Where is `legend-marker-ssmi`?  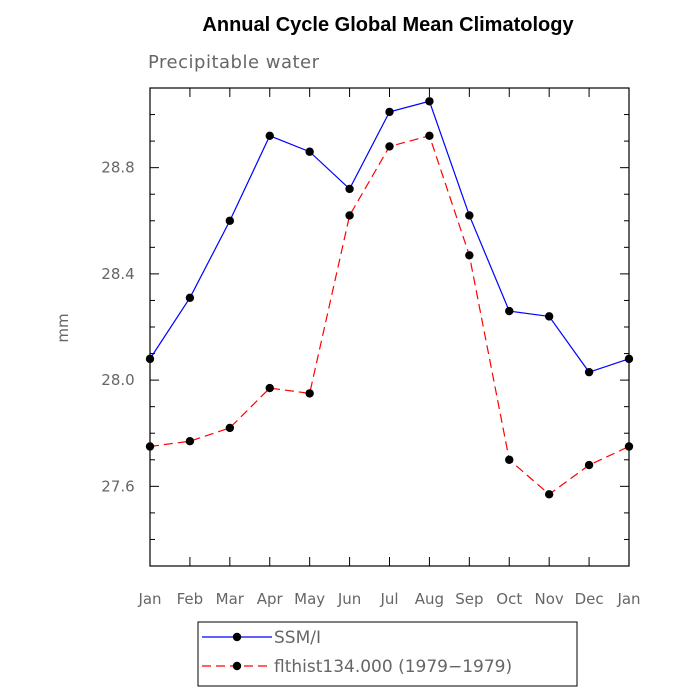
legend-marker-ssmi is located at coordinates (237, 637).